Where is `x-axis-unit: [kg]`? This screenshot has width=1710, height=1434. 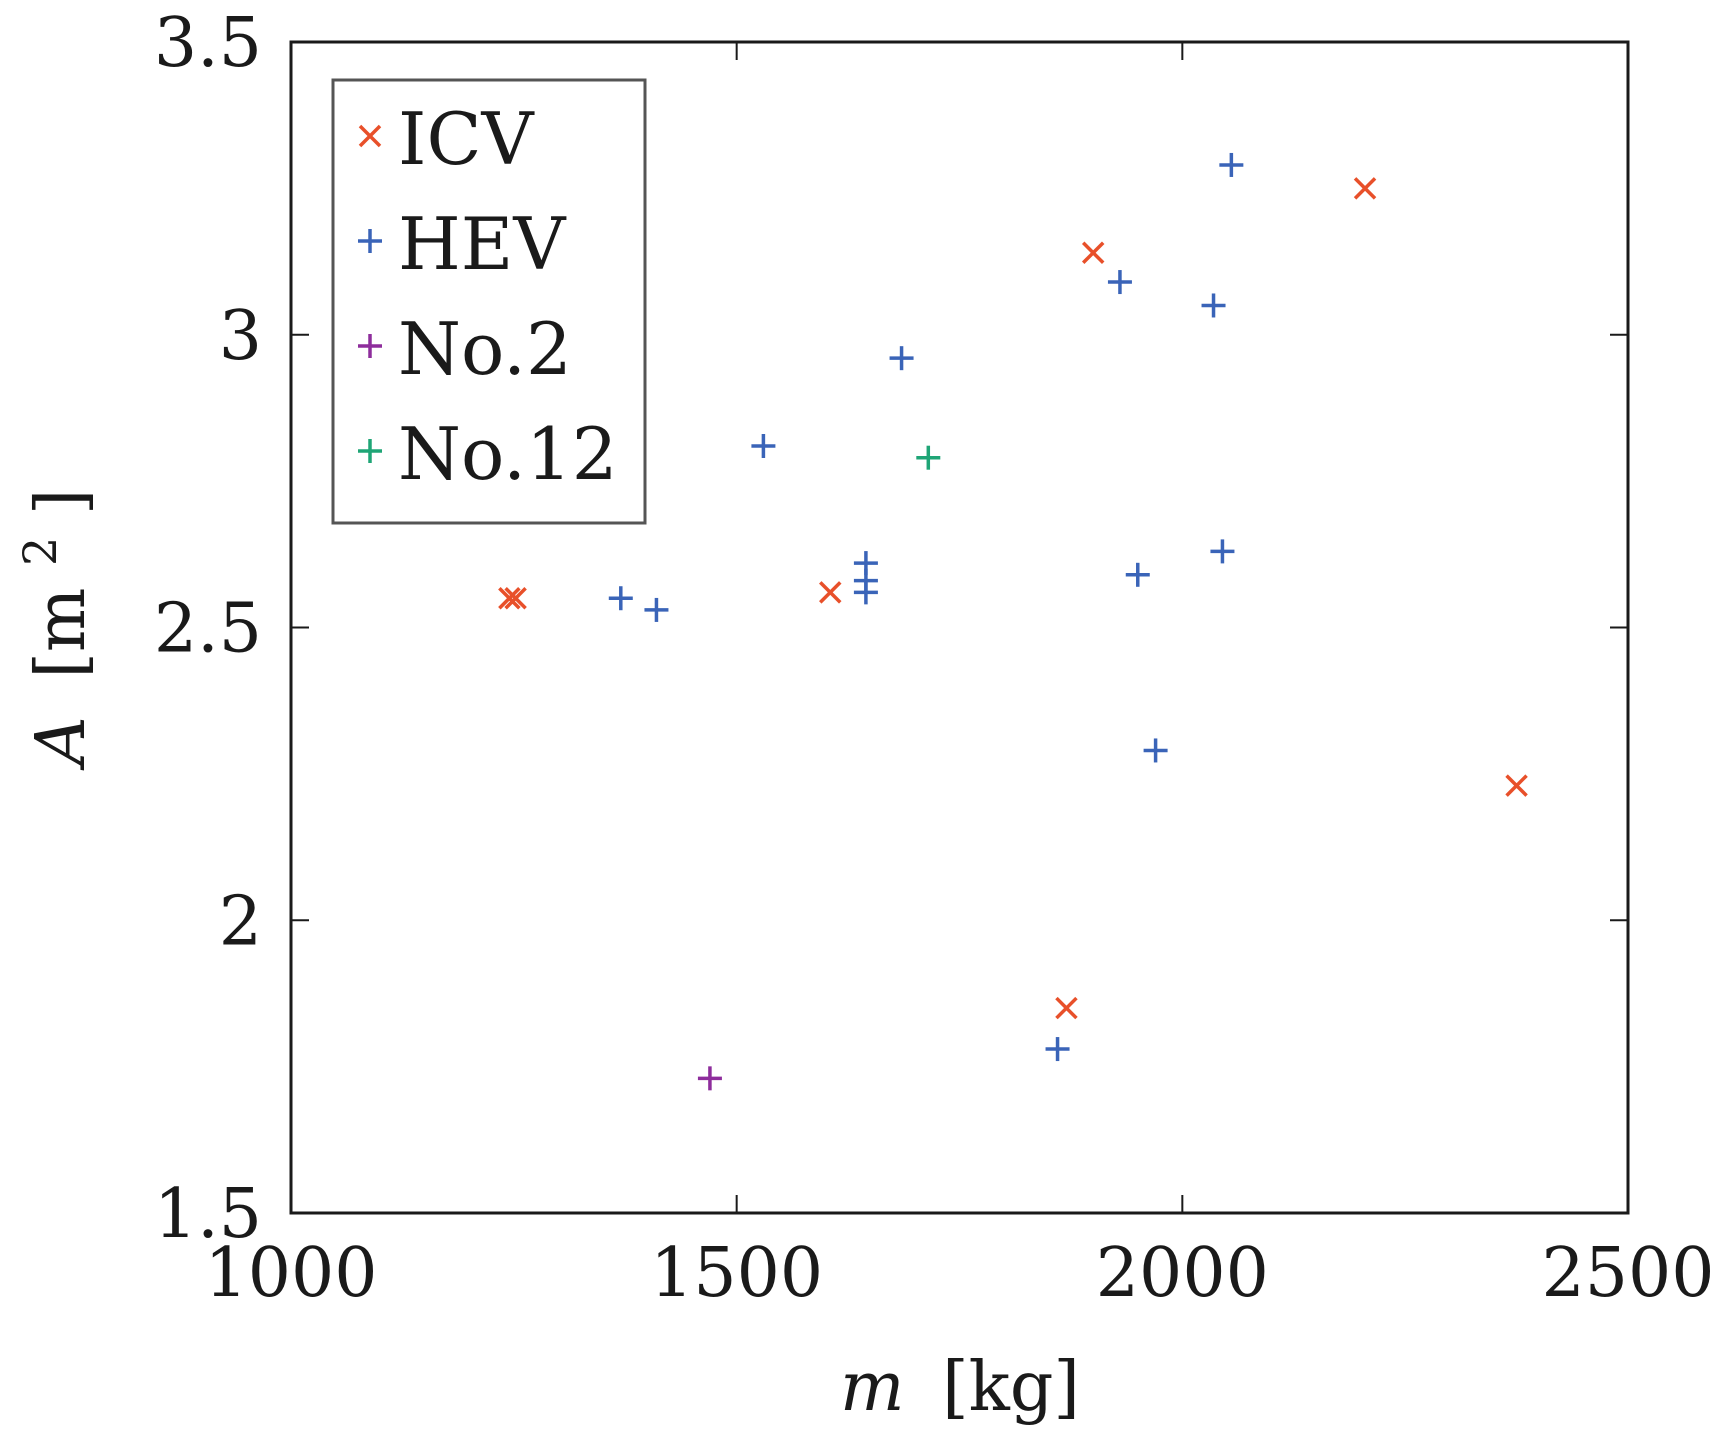
x-axis-unit: [kg] is located at coordinates (1011, 1387).